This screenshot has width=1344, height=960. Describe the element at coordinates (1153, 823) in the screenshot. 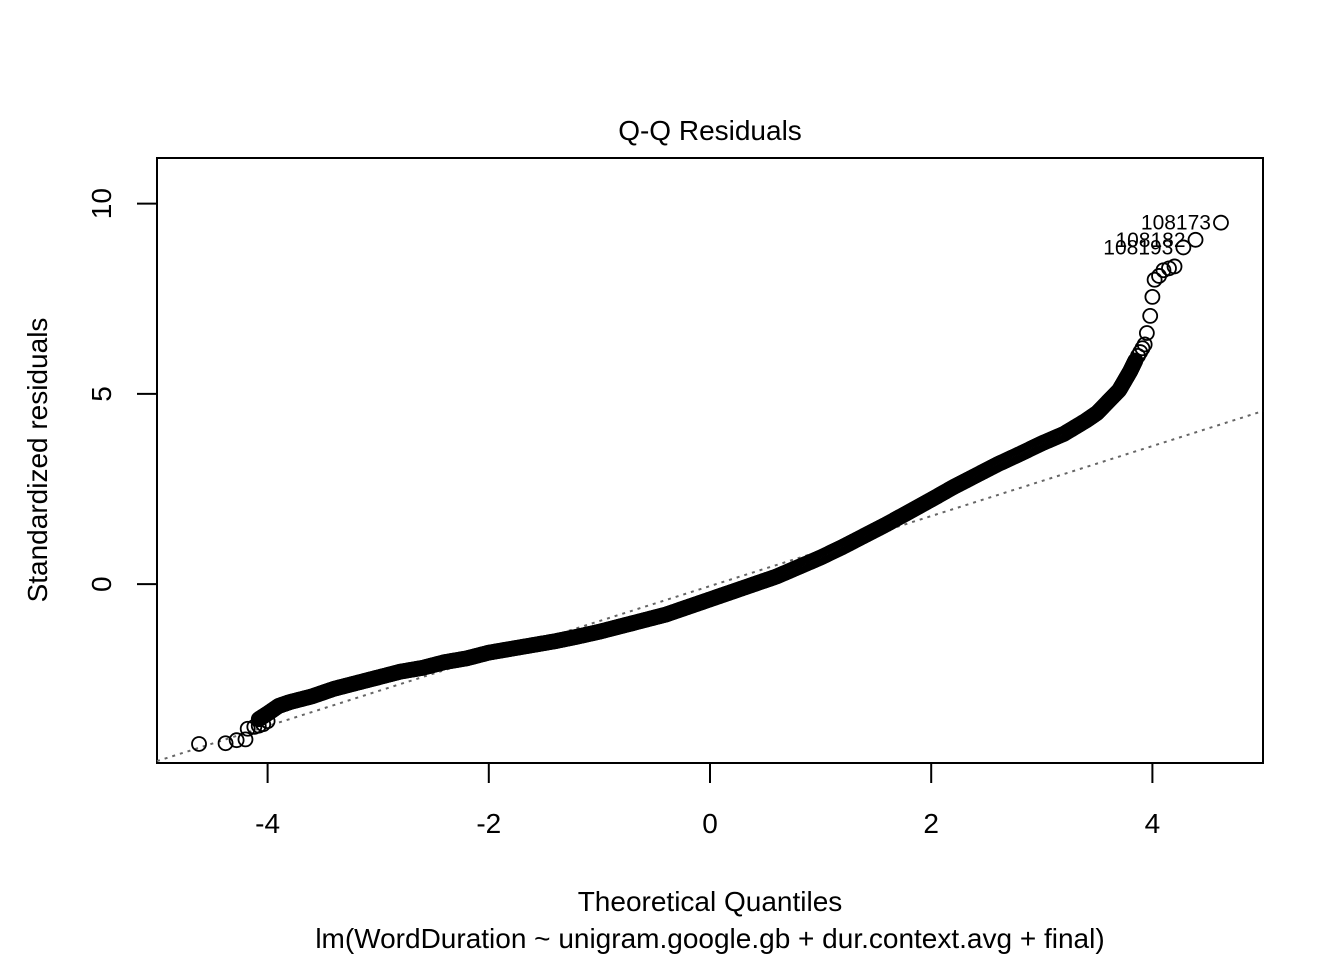

I see `x-tick-label: 4` at that location.